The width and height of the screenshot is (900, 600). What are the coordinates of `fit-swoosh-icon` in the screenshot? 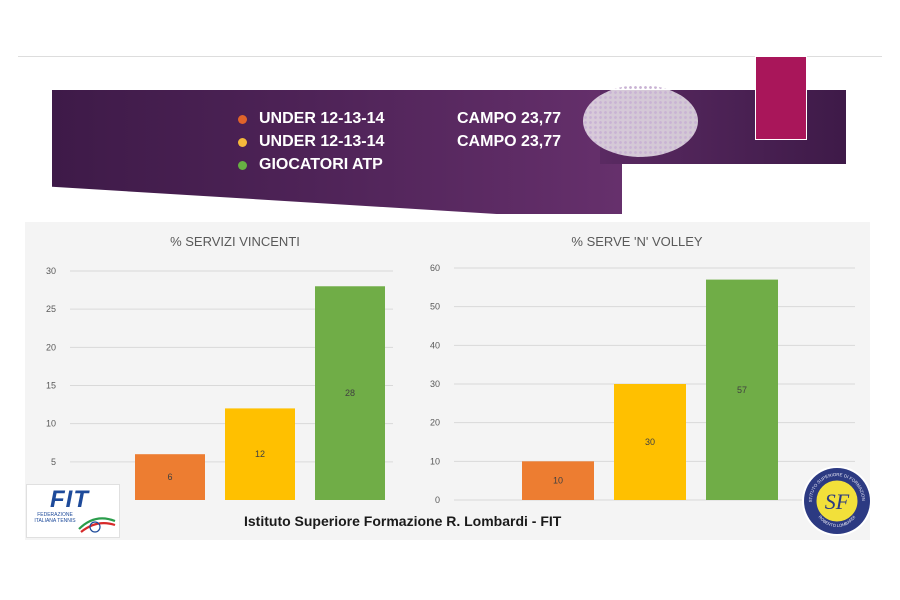 It's located at (97, 525).